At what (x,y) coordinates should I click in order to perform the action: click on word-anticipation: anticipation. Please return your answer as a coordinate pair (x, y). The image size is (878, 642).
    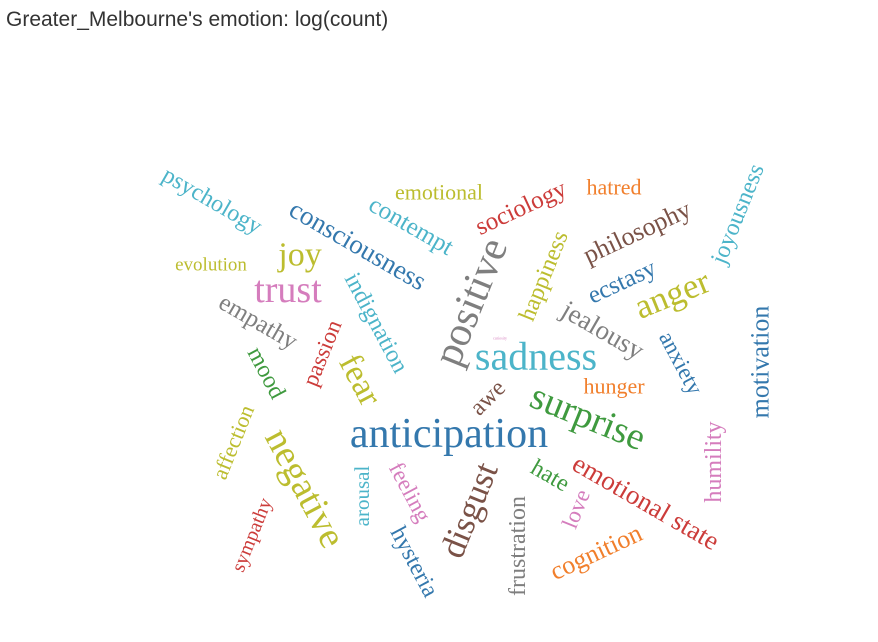
    Looking at the image, I should click on (449, 434).